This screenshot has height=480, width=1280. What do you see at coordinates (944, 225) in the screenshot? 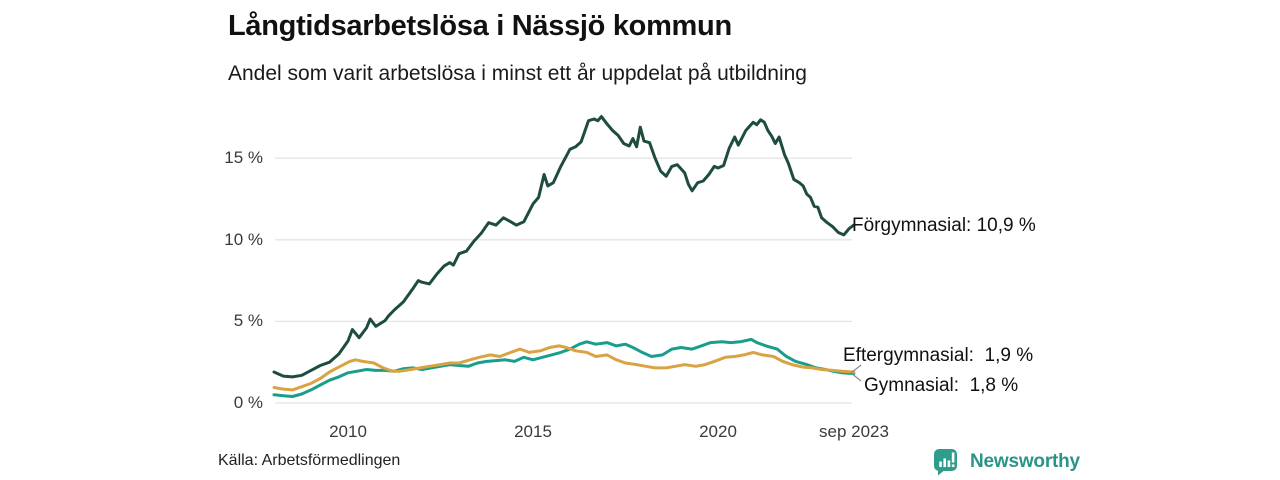
I see `series-end-label-forgymnasial: Förgymnasial: 10,9 %` at bounding box center [944, 225].